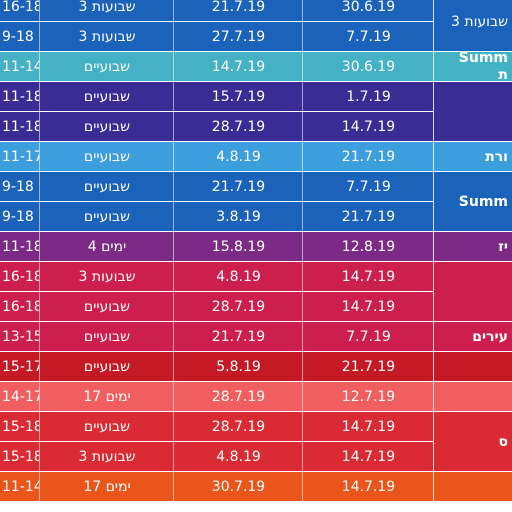 The width and height of the screenshot is (512, 512). What do you see at coordinates (20, 66) in the screenshot?
I see `age-range-cell: 11-14` at bounding box center [20, 66].